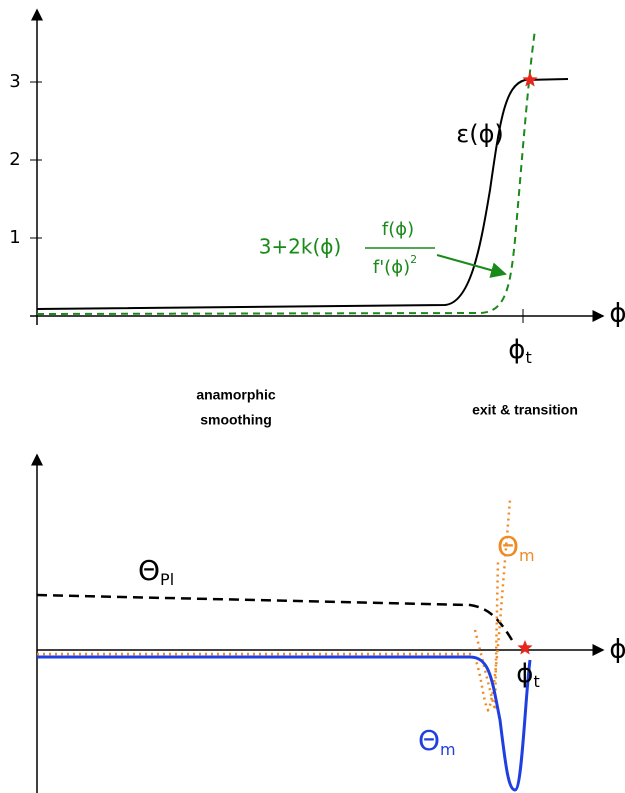 Image resolution: width=625 pixels, height=793 pixels. I want to click on theta-pl-curve, so click(276, 619).